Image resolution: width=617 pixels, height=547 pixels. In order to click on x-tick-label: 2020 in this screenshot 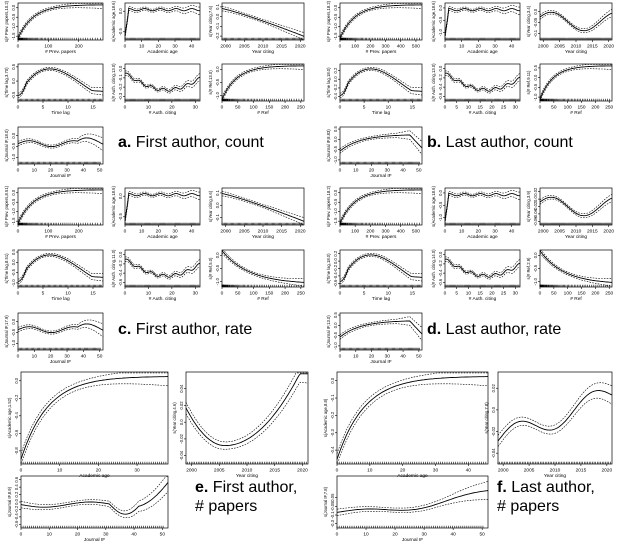, I will do `click(300, 232)`.